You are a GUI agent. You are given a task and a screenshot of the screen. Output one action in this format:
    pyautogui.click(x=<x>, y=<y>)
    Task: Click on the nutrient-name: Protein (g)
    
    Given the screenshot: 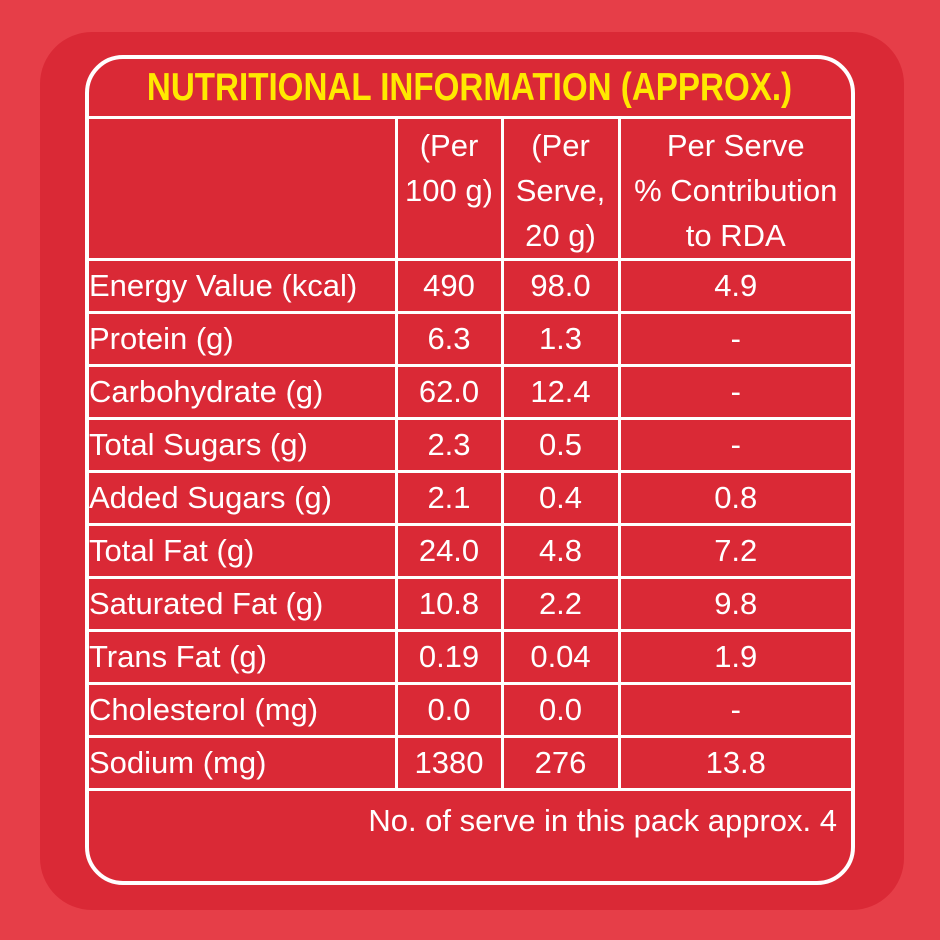 What is the action you would take?
    pyautogui.click(x=243, y=339)
    